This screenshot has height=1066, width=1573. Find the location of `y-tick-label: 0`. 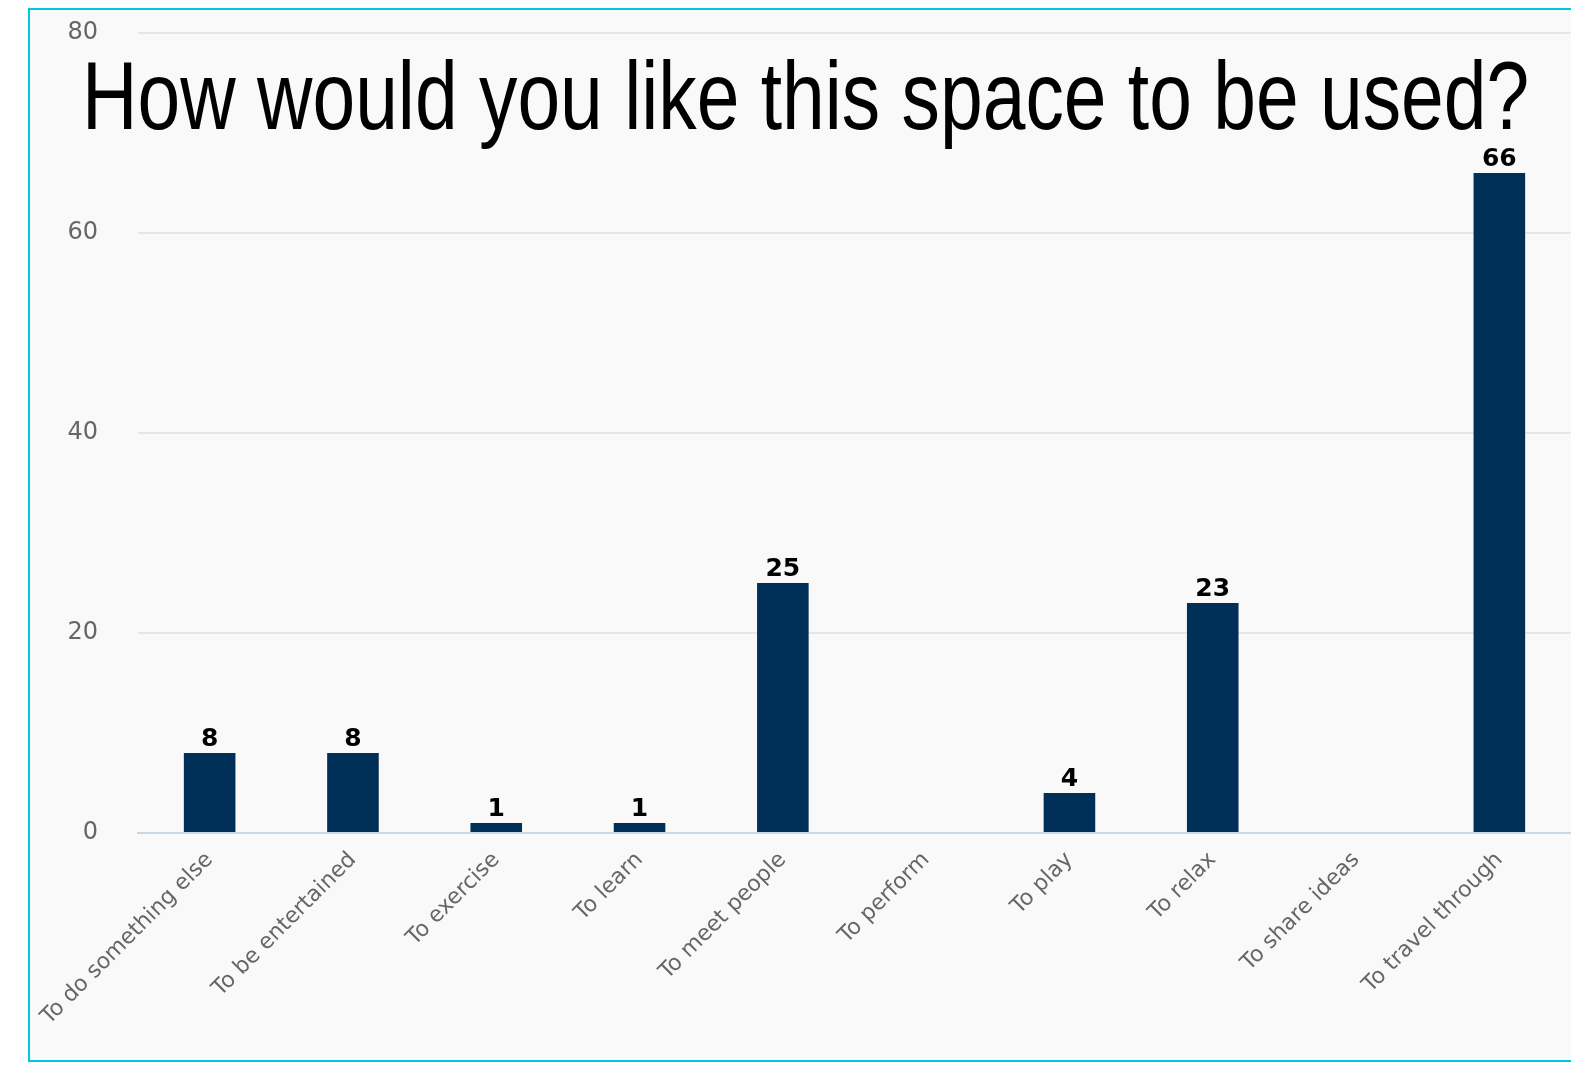

y-tick-label: 0 is located at coordinates (90, 831).